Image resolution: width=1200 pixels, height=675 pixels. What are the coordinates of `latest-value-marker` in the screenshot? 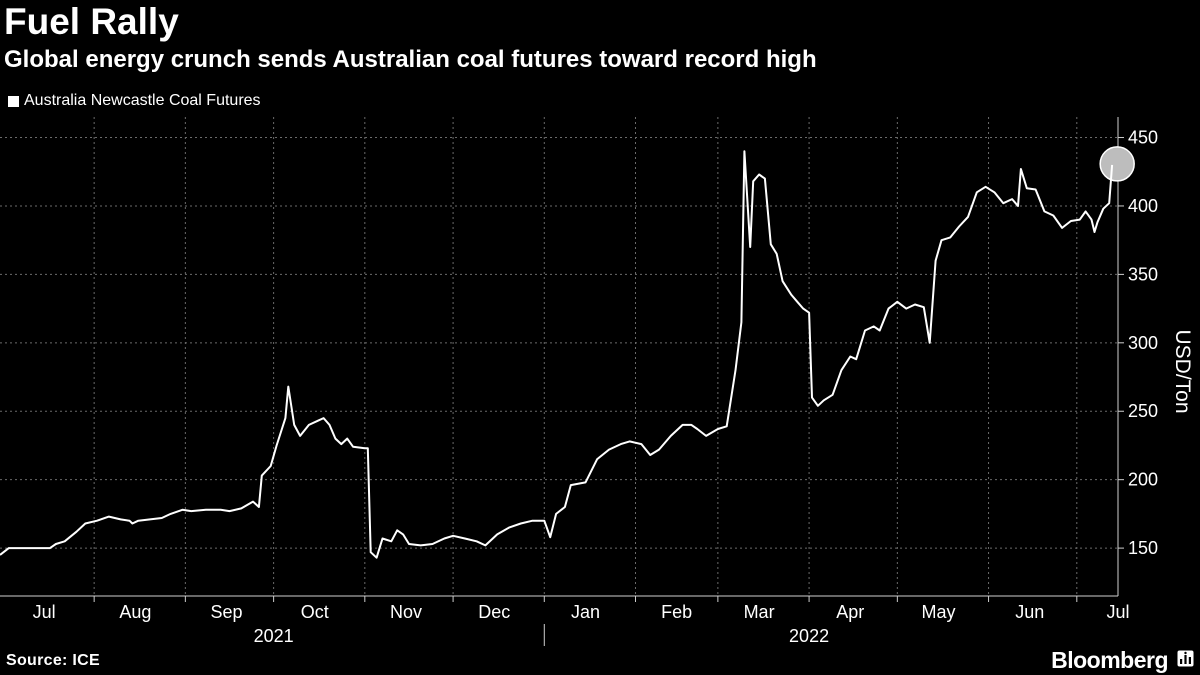 It's located at (1117, 164).